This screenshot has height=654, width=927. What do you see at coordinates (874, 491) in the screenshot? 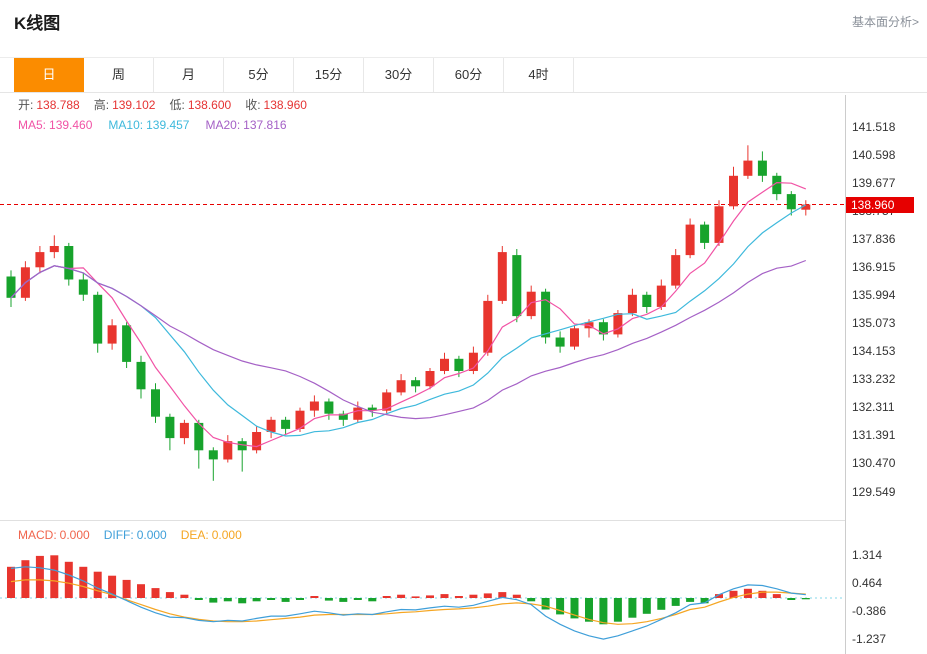
I see `price-axis-label: 129.549` at bounding box center [874, 491].